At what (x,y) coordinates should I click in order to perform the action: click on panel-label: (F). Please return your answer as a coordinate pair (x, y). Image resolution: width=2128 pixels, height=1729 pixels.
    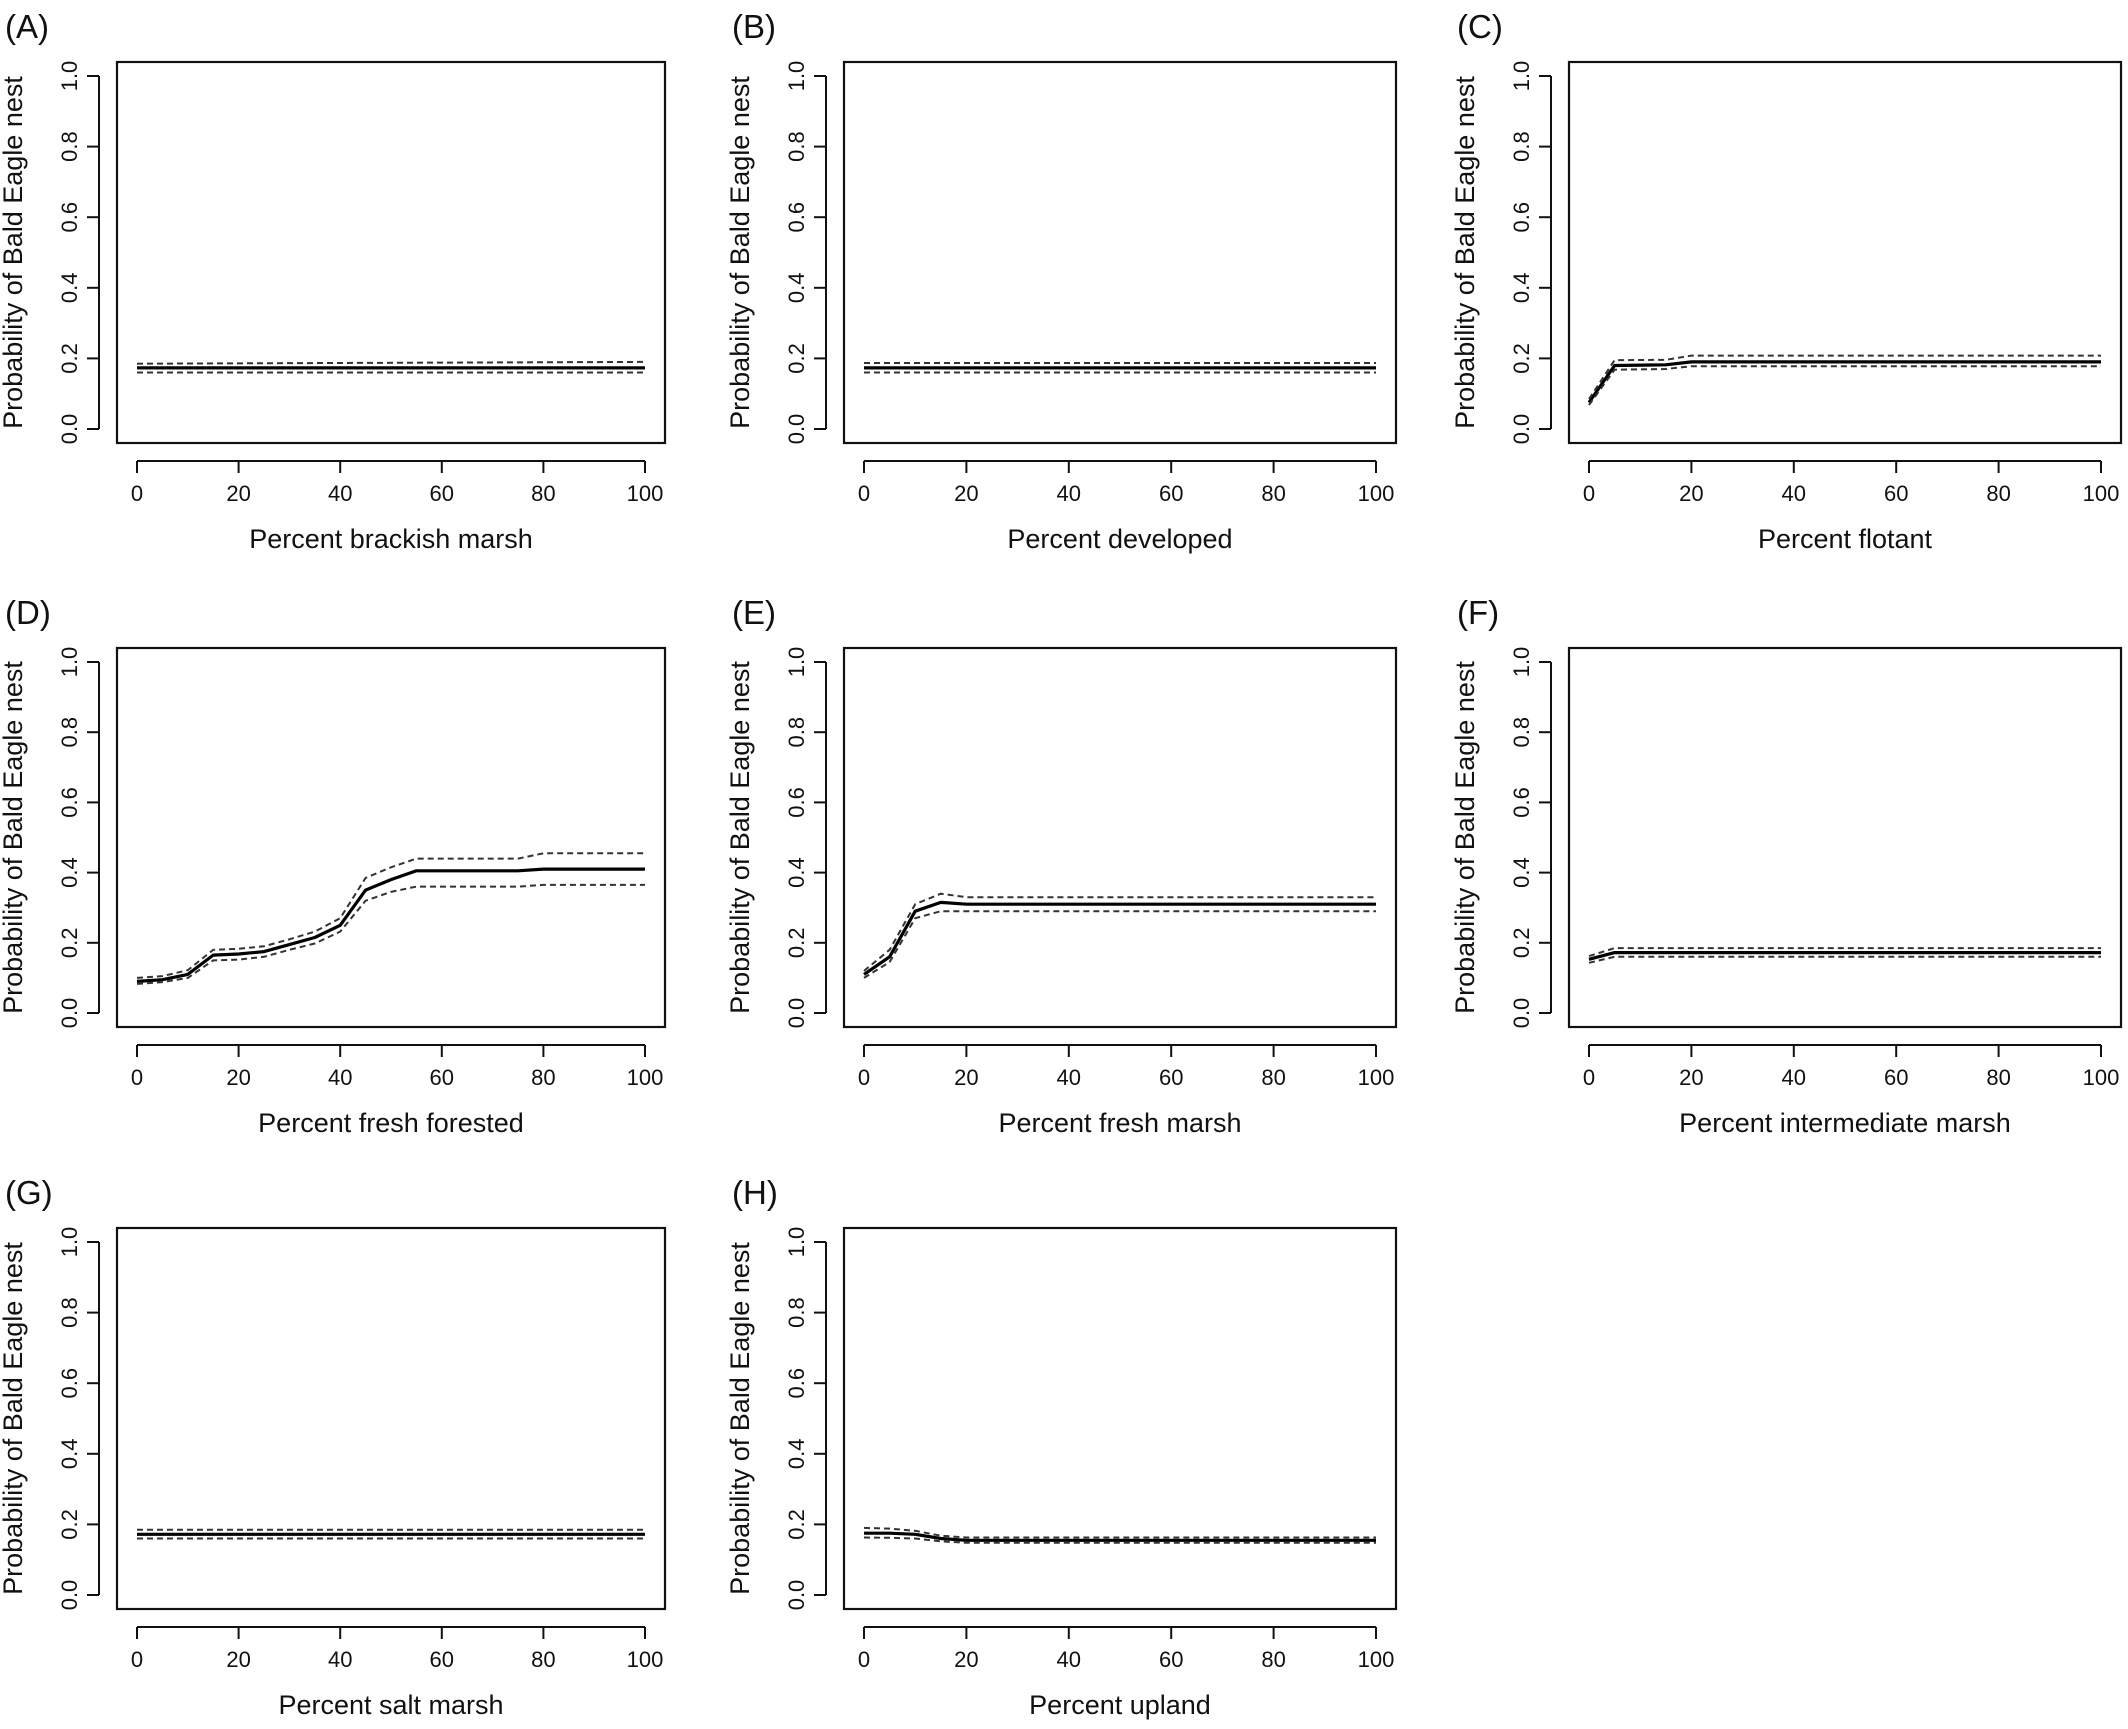
    Looking at the image, I should click on (1478, 612).